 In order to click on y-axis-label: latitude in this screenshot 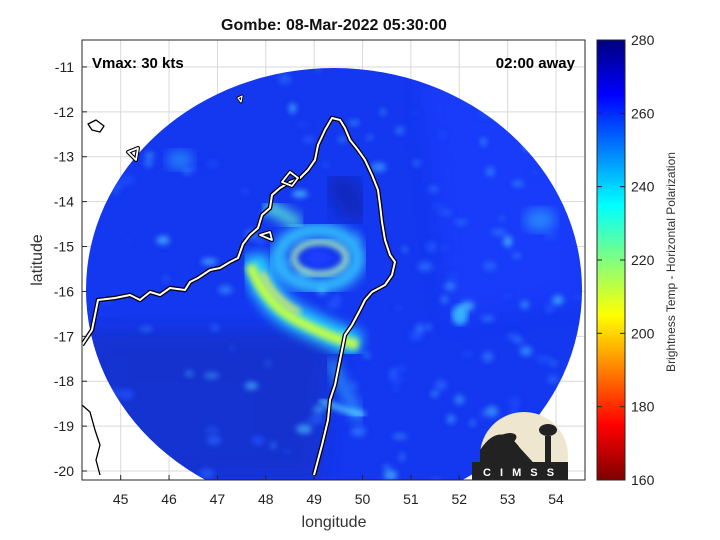, I will do `click(37, 260)`.